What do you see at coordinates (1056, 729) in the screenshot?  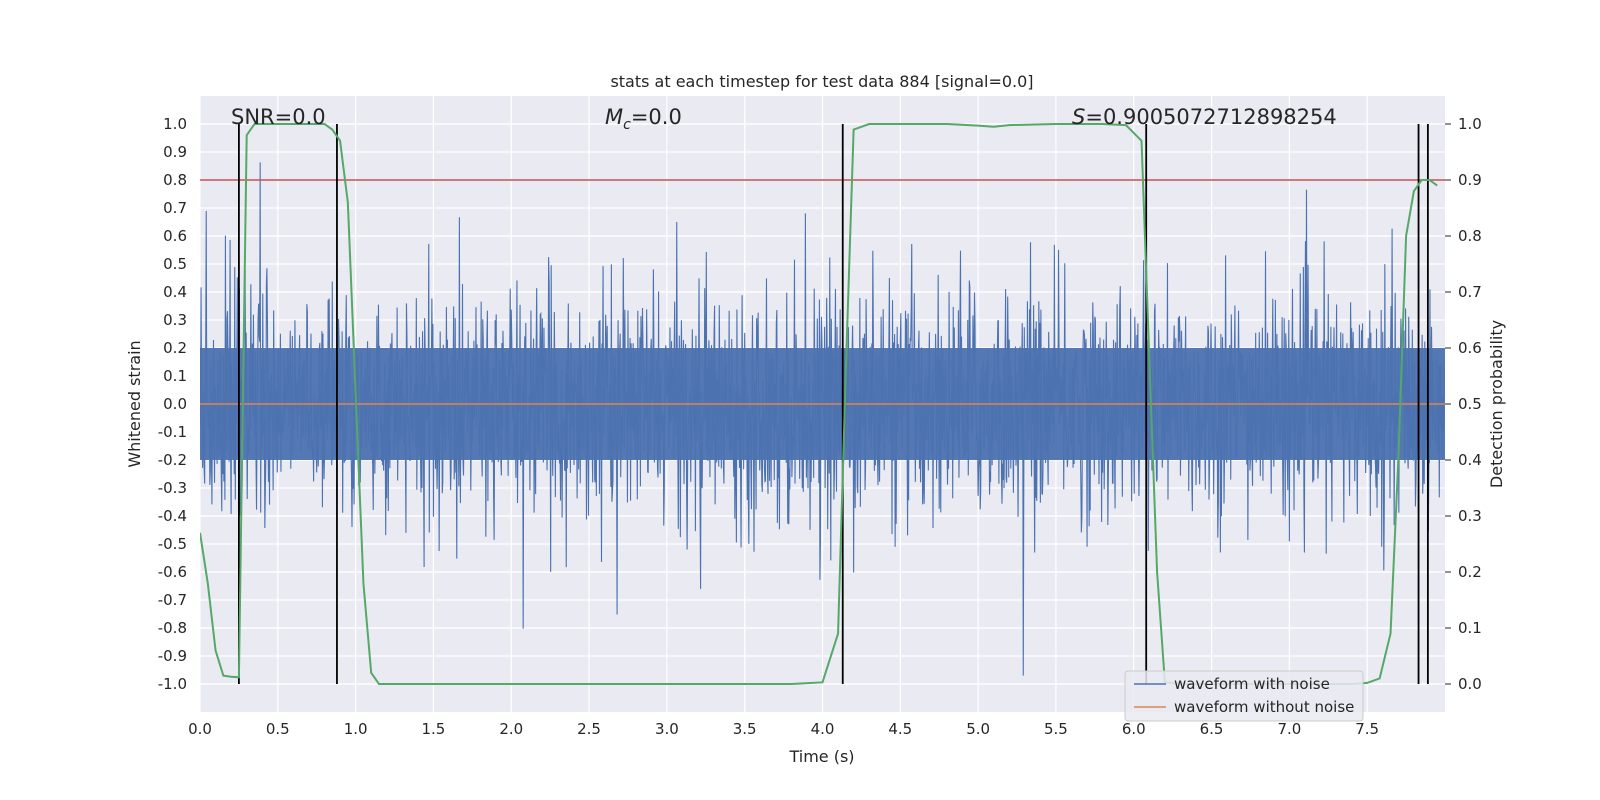 I see `x-tick-label: 5.5` at bounding box center [1056, 729].